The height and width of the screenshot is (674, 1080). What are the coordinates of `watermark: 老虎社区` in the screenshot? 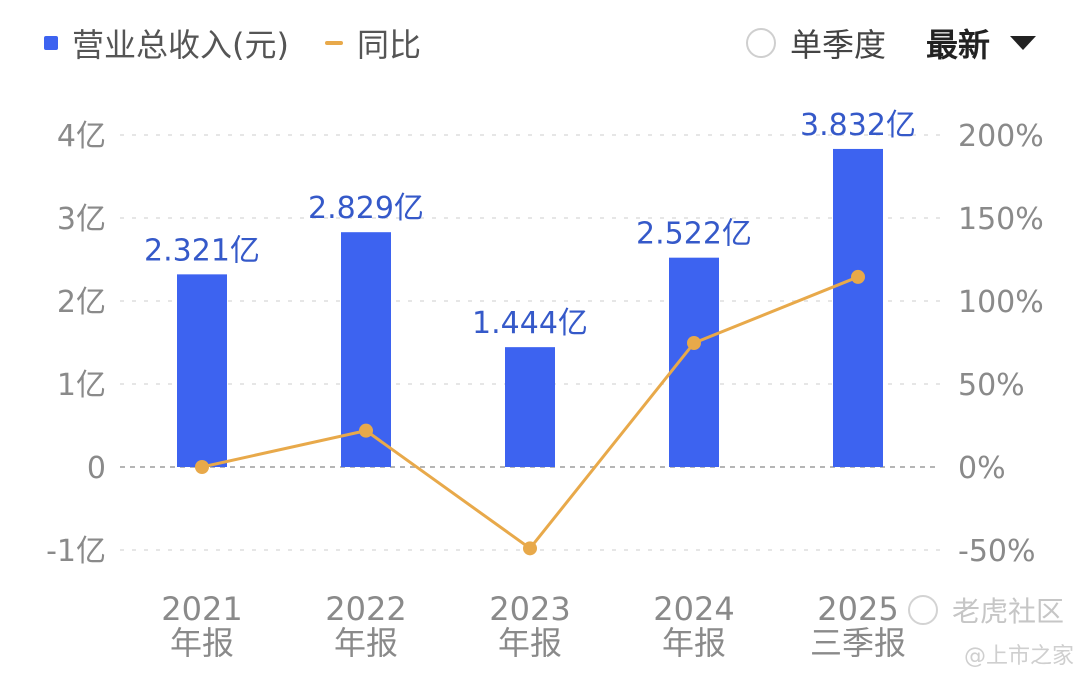 It's located at (986, 610).